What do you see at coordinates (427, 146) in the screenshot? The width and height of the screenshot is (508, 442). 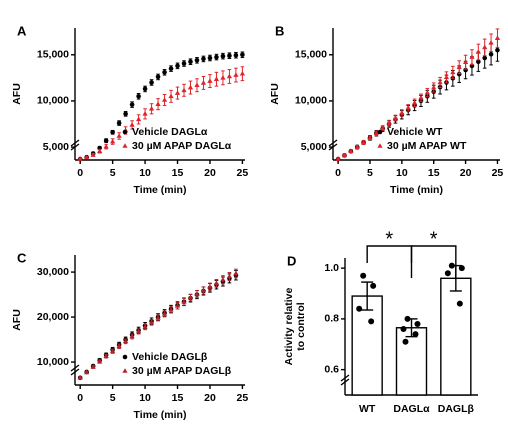 I see `legend-label: 30 µM APAP WT` at bounding box center [427, 146].